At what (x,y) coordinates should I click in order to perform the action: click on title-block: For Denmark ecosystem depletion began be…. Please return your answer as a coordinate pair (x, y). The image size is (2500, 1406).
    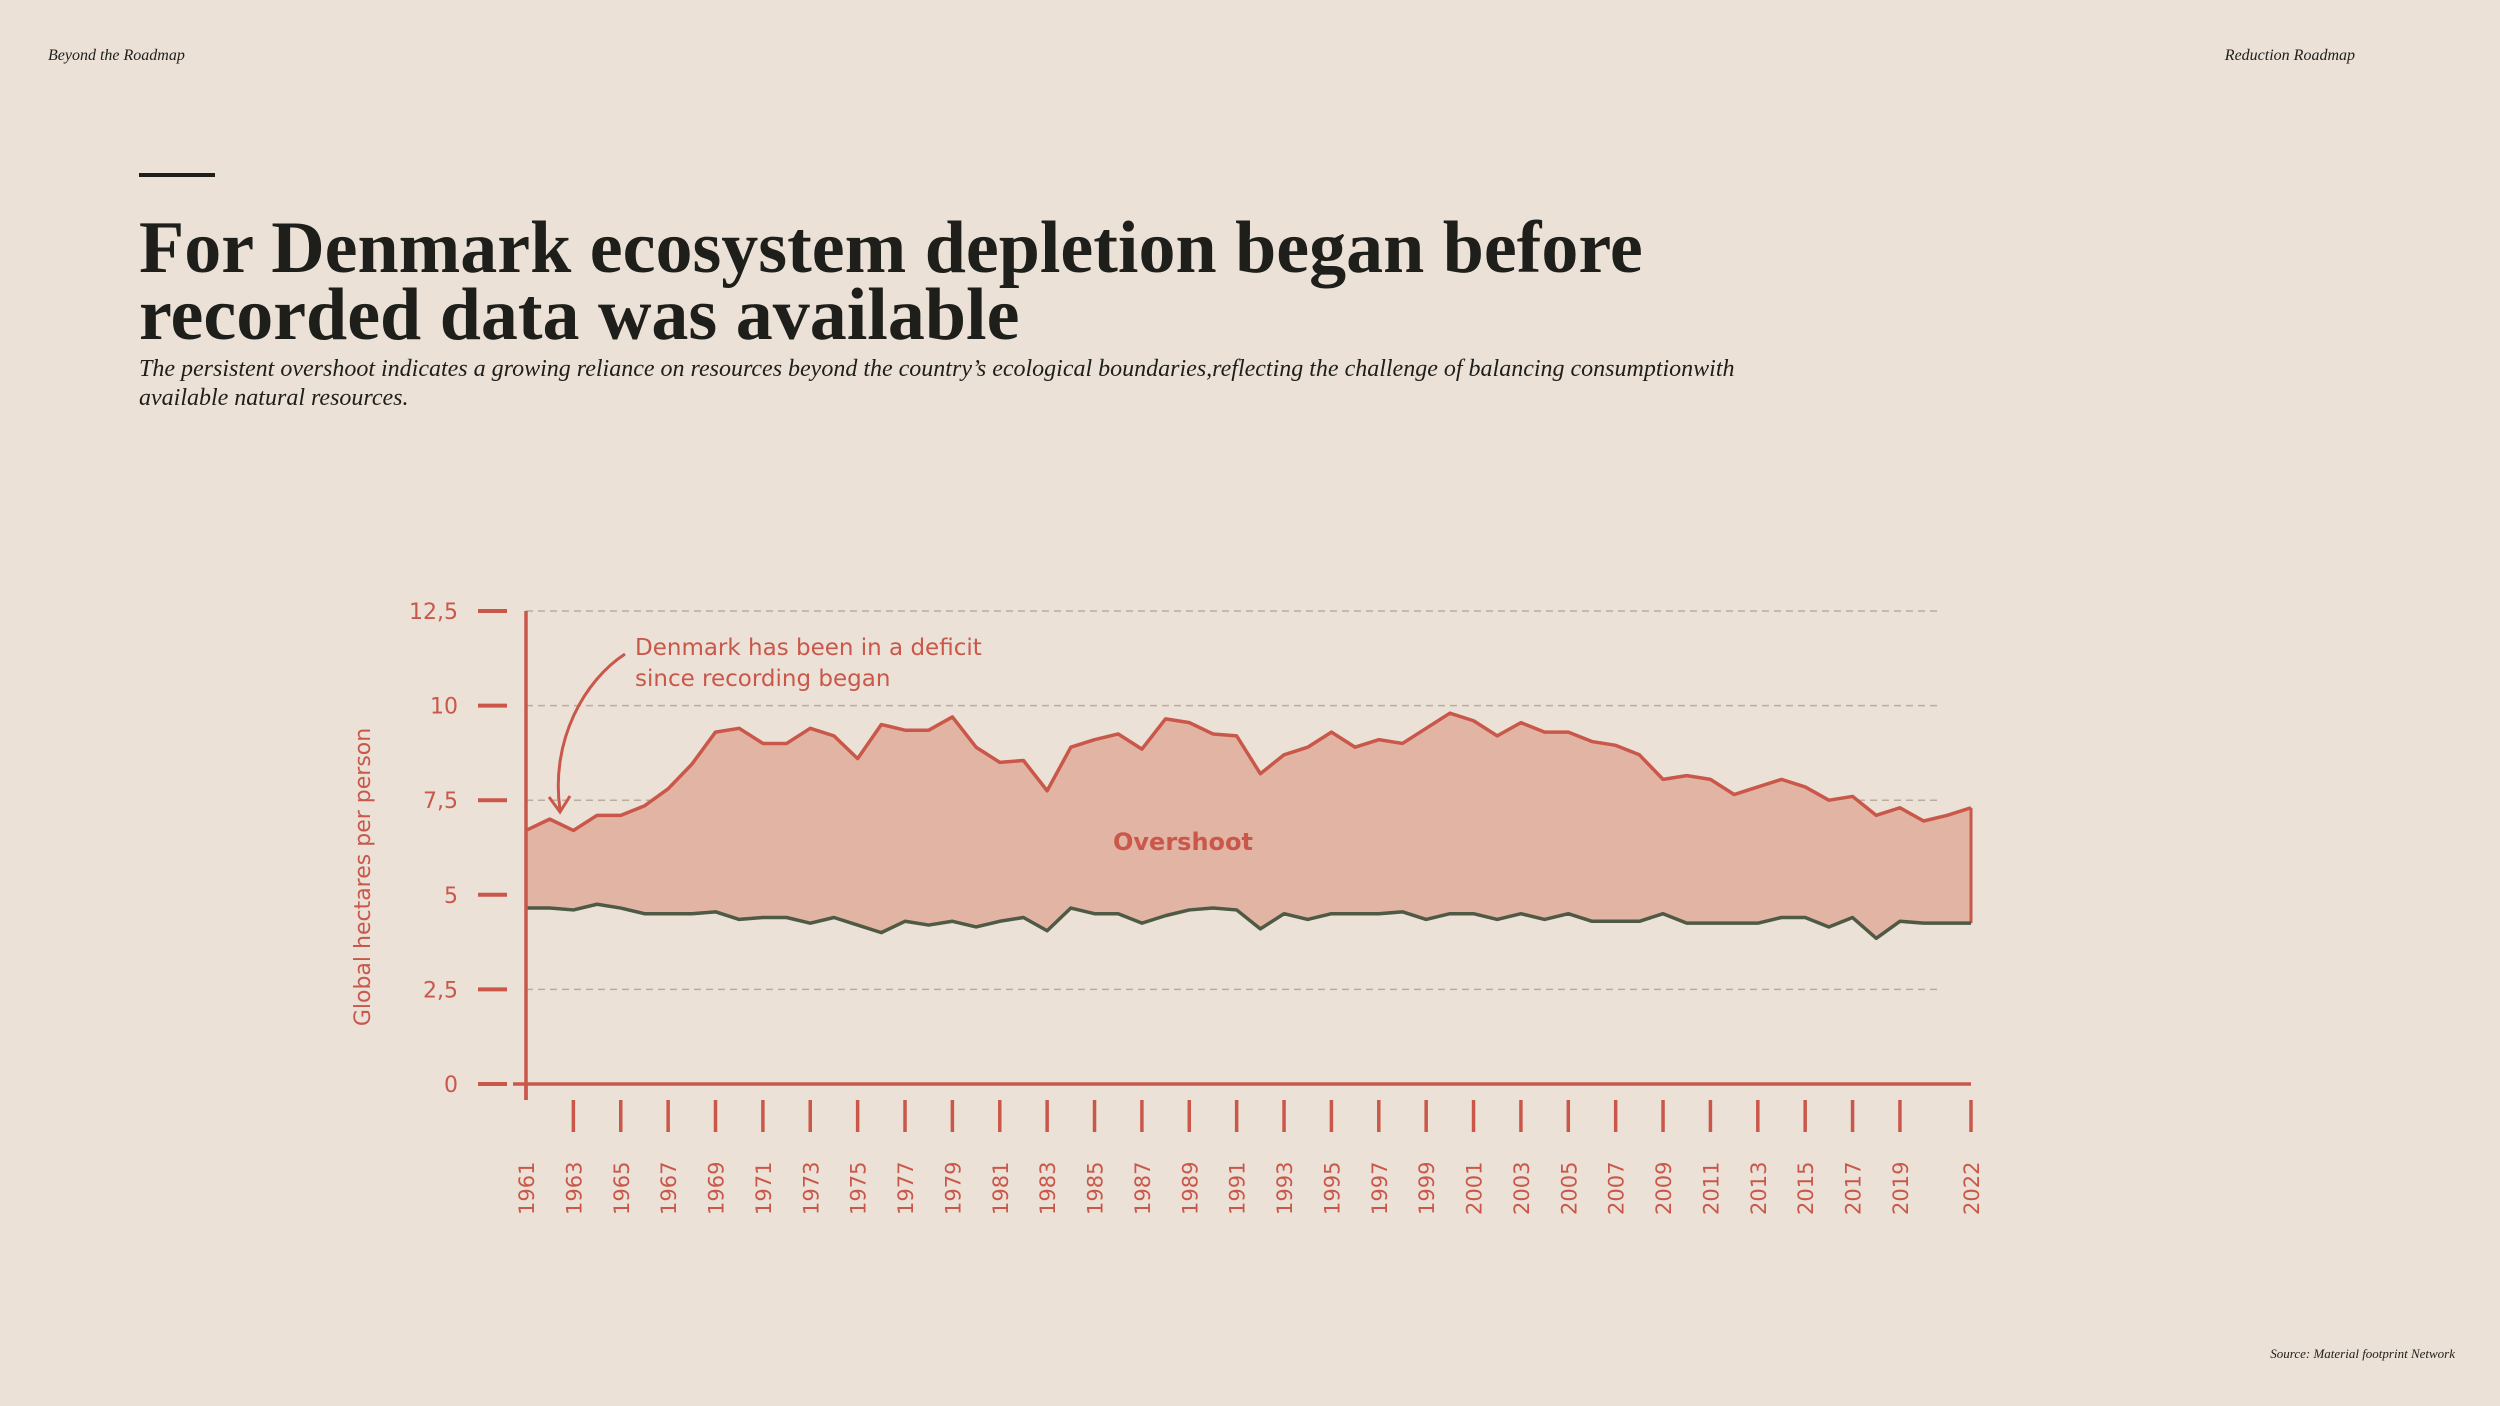
    Looking at the image, I should click on (1039, 314).